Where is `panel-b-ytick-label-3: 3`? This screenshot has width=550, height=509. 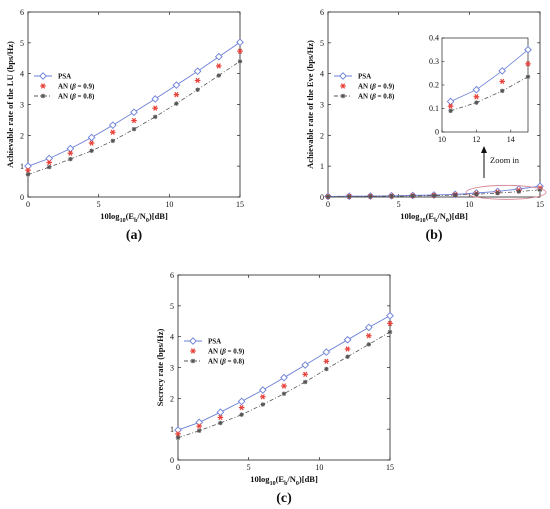 panel-b-ytick-label-3: 3 is located at coordinates (322, 105).